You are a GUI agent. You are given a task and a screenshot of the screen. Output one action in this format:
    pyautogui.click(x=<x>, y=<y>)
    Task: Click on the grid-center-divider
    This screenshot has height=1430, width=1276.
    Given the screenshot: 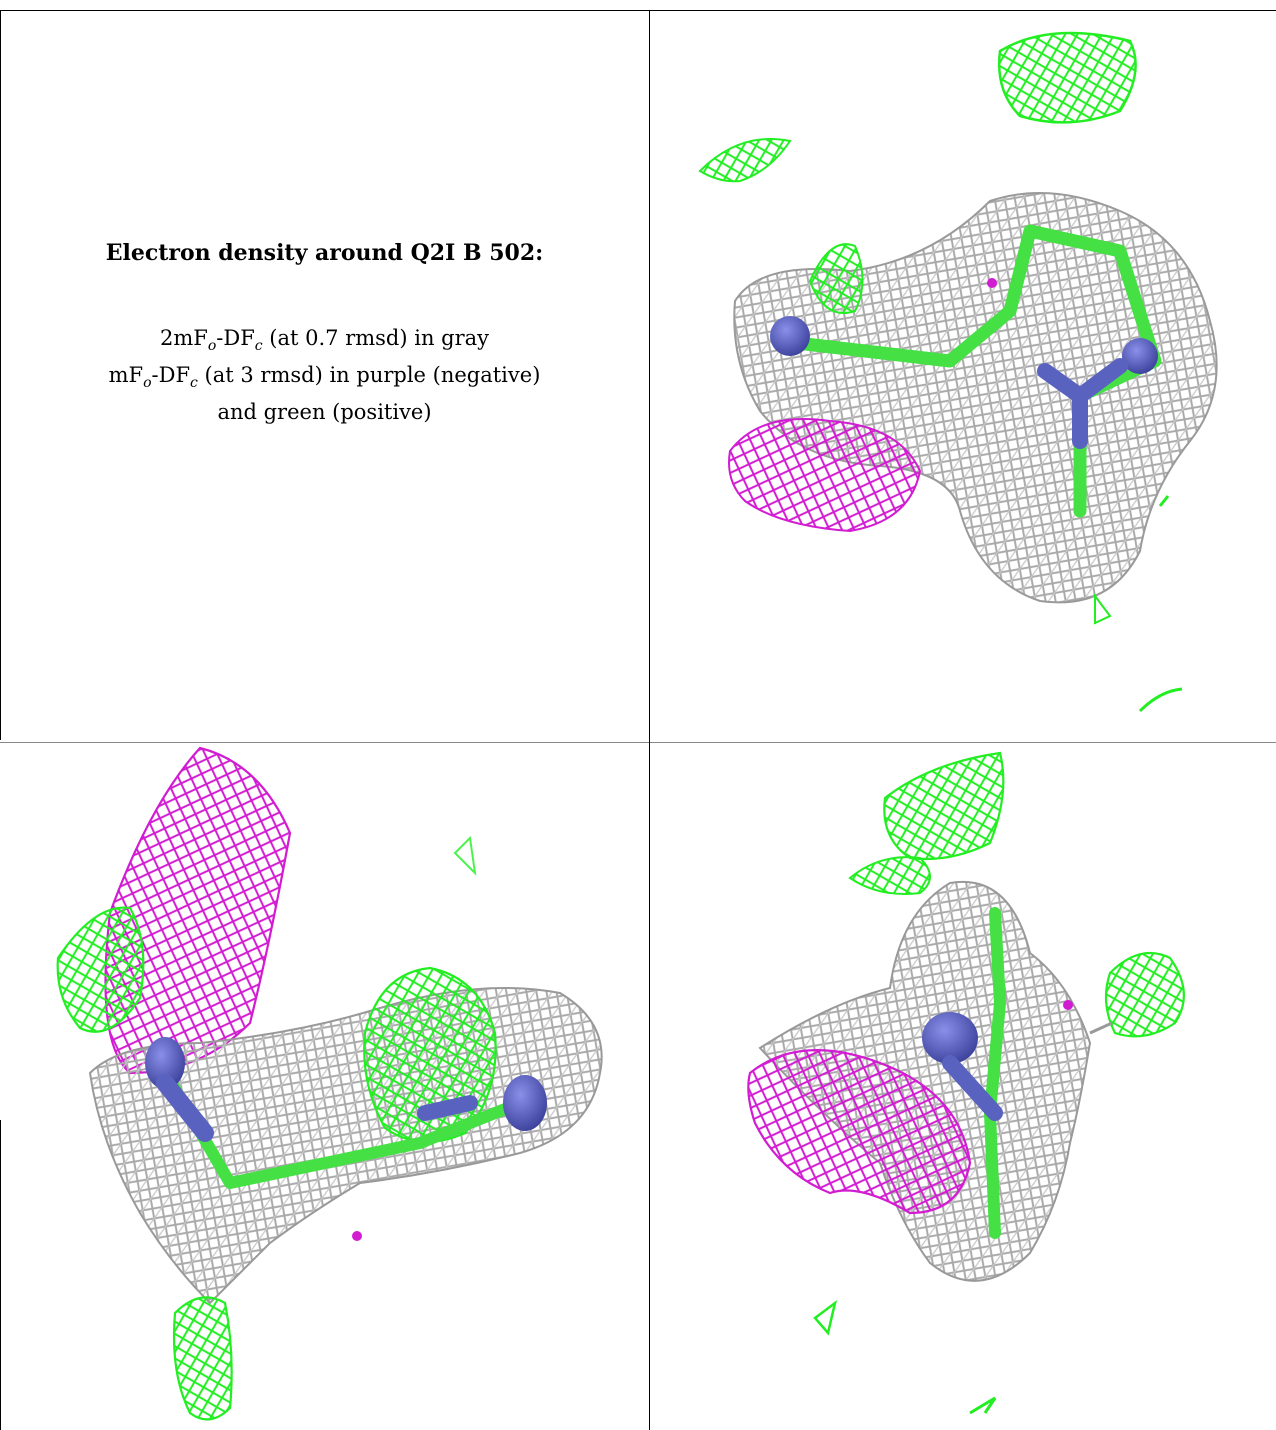 What is the action you would take?
    pyautogui.click(x=649, y=720)
    